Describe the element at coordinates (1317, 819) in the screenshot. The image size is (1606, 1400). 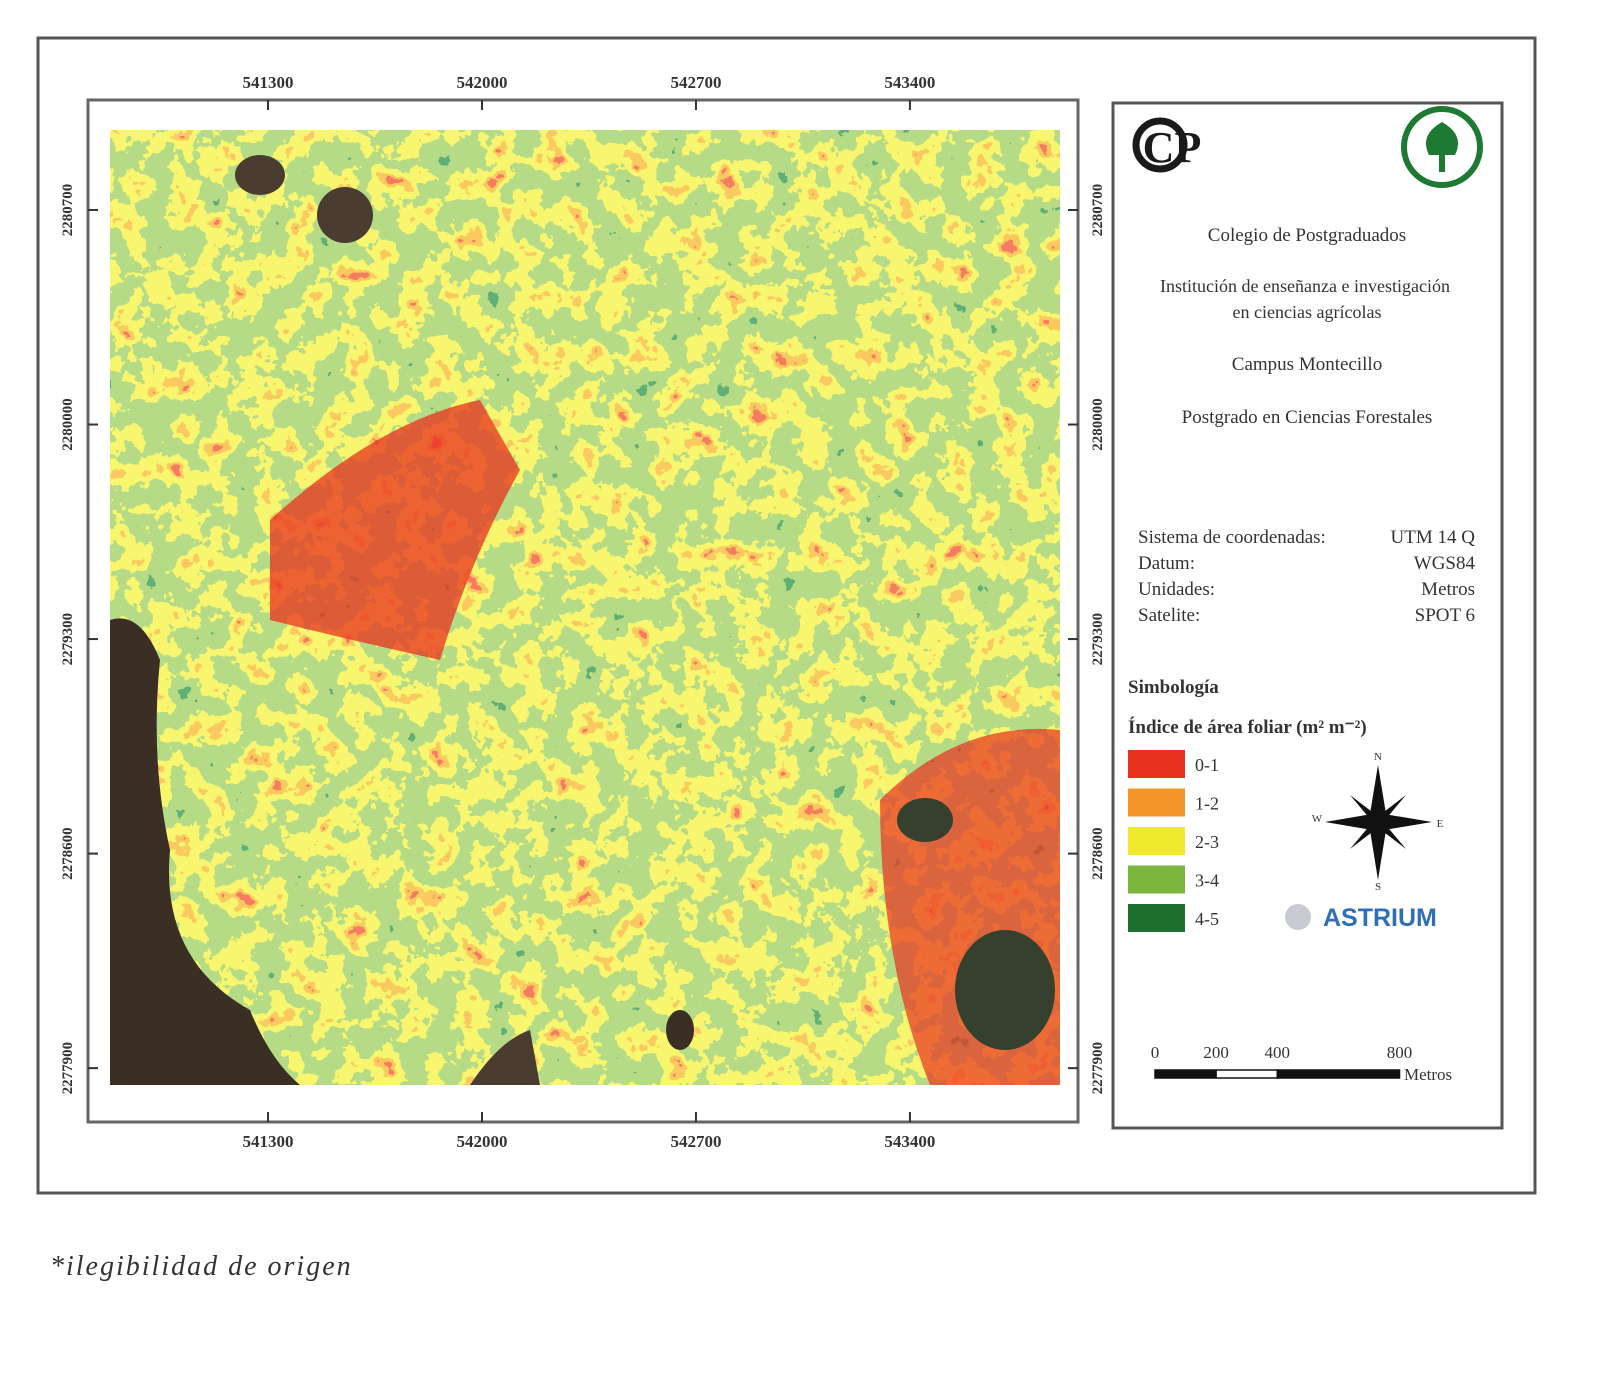
I see `compass-w: W` at that location.